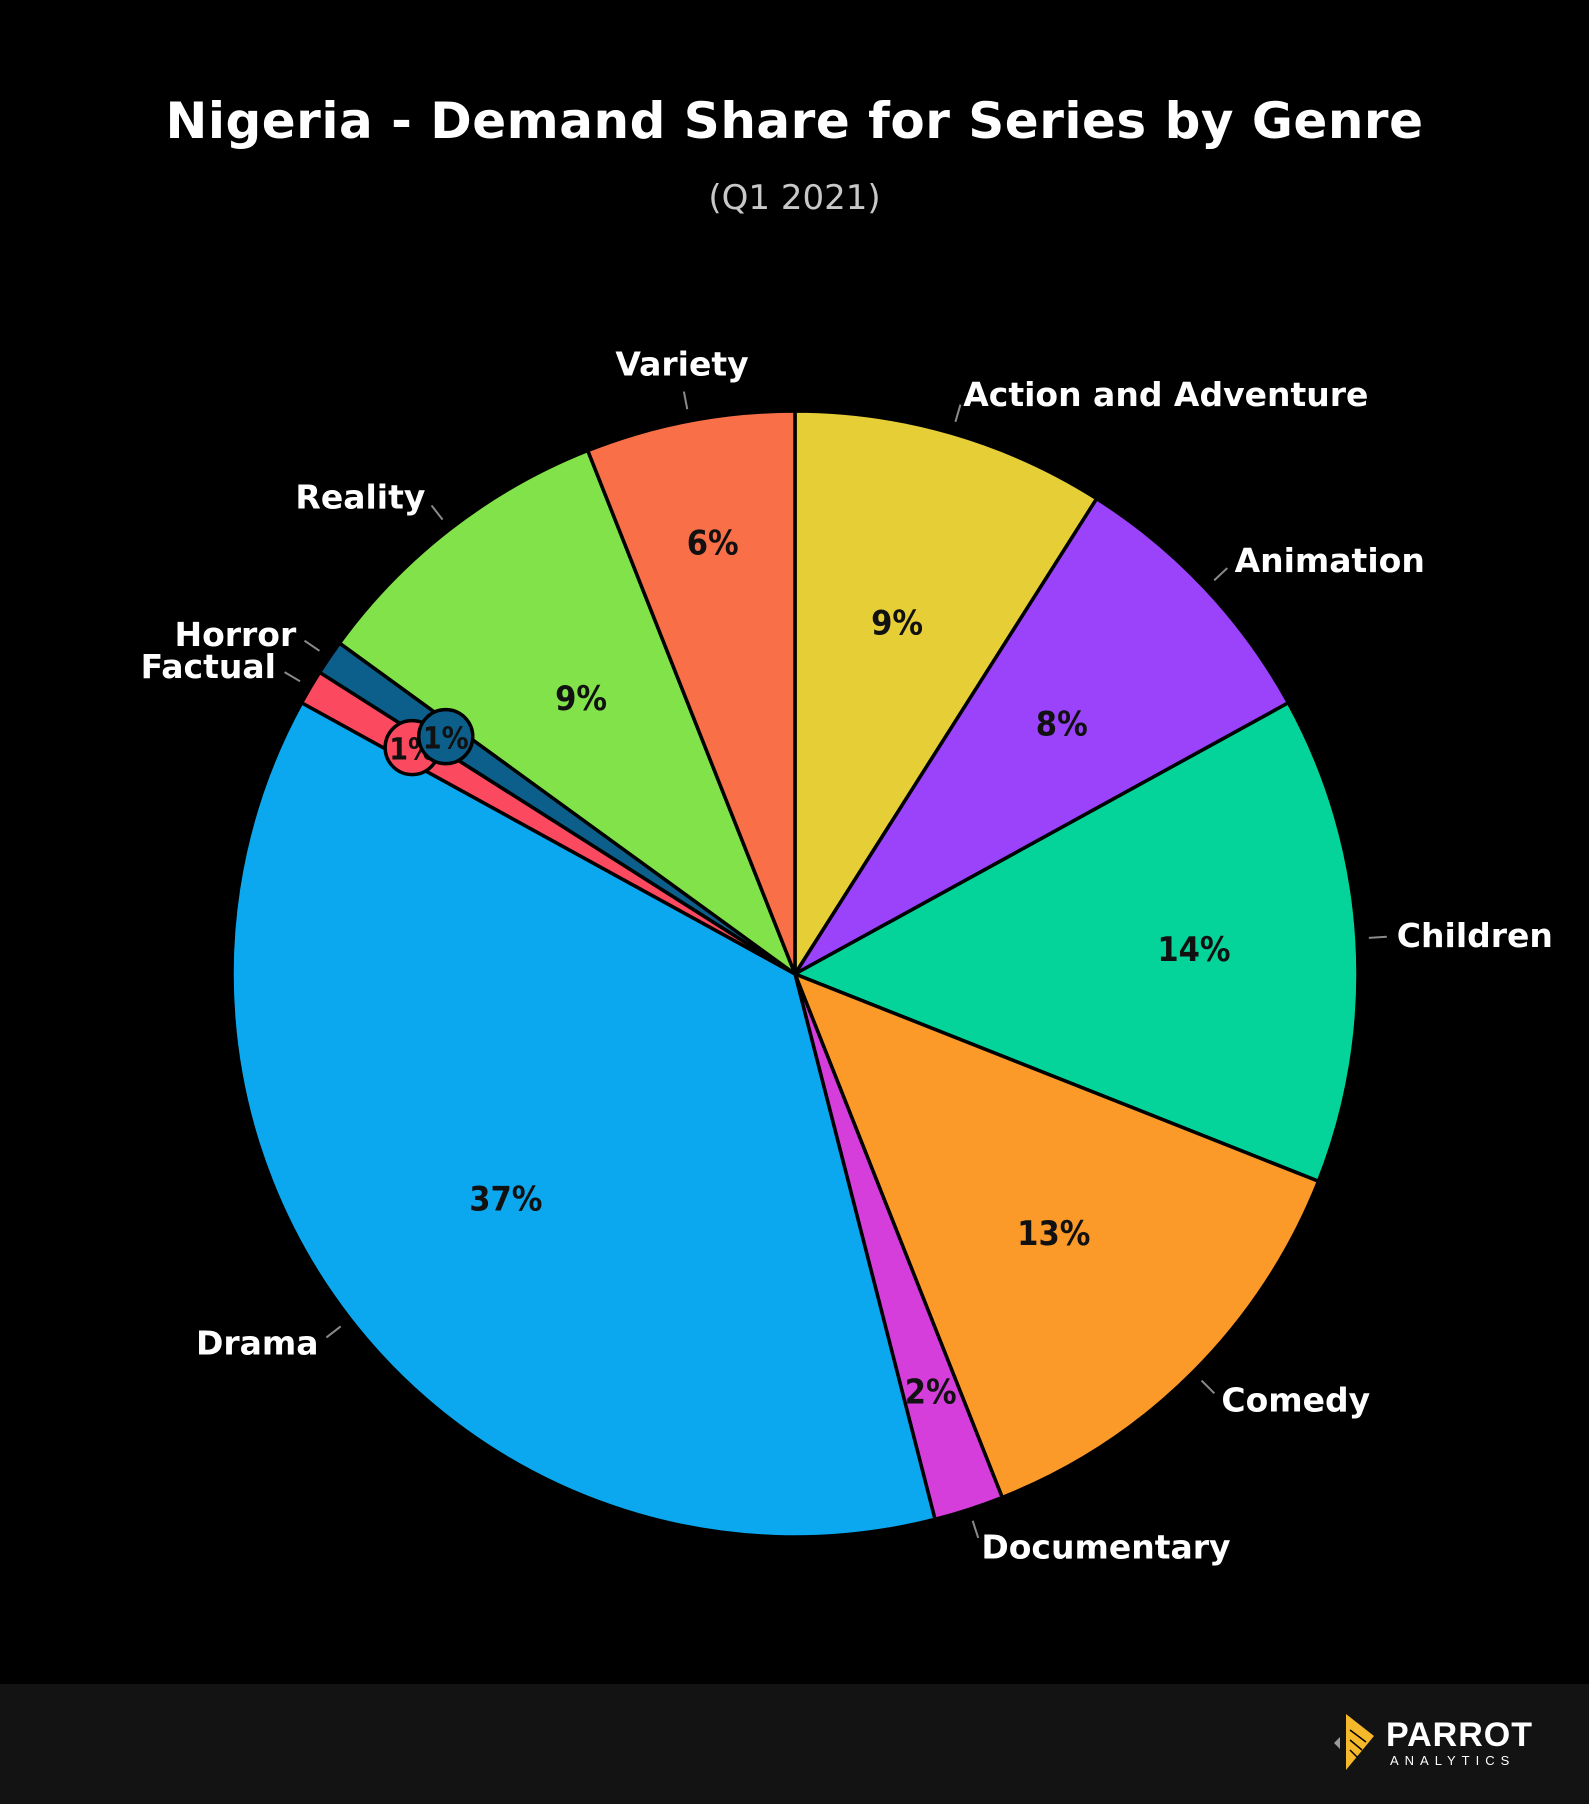  I want to click on pie-slice-animation, so click(1042, 736).